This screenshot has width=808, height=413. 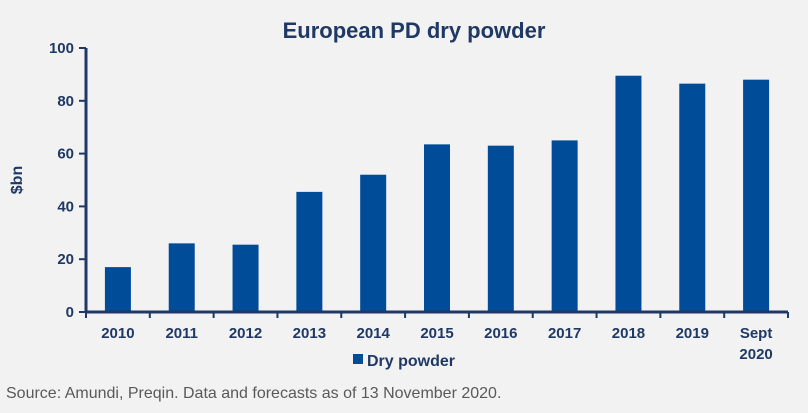 I want to click on x-tick-label: 2010, so click(x=117, y=333).